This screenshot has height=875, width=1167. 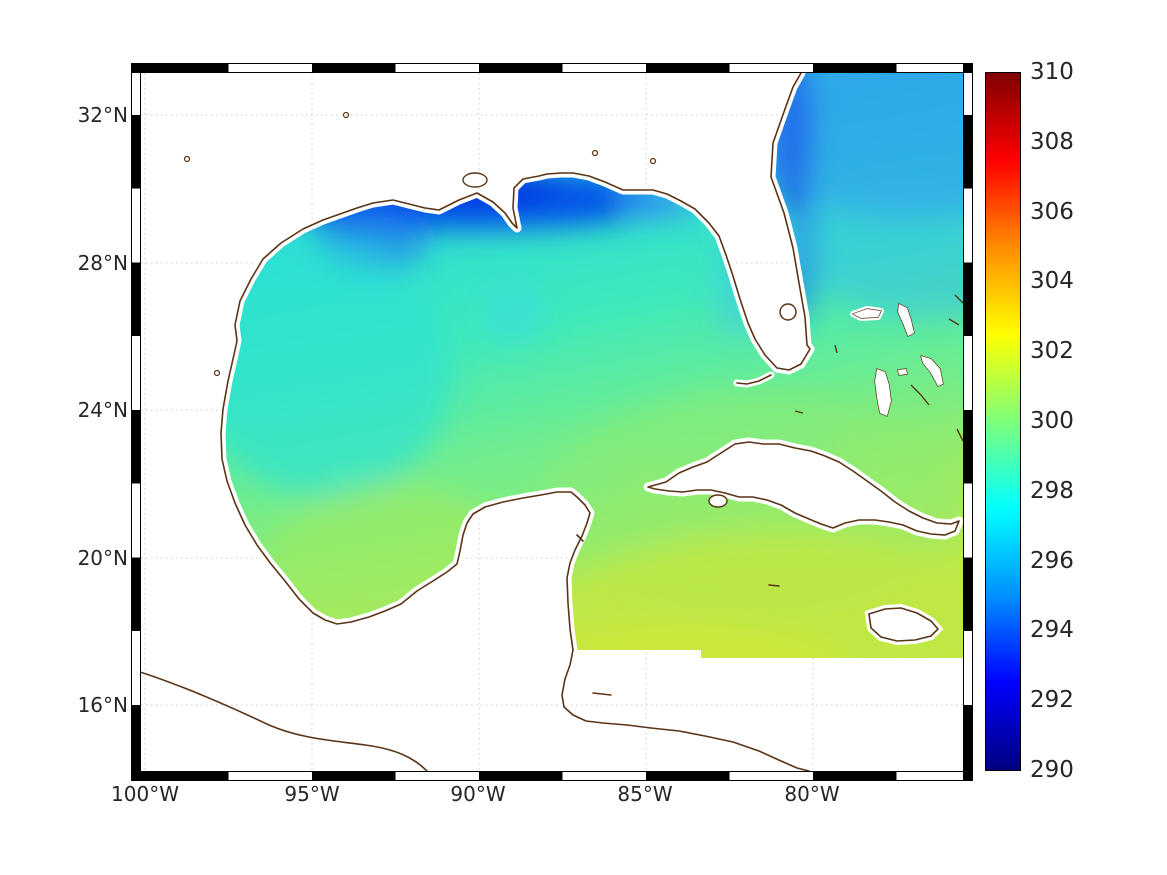 I want to click on colorbar-tick-292: 292, so click(x=1052, y=700).